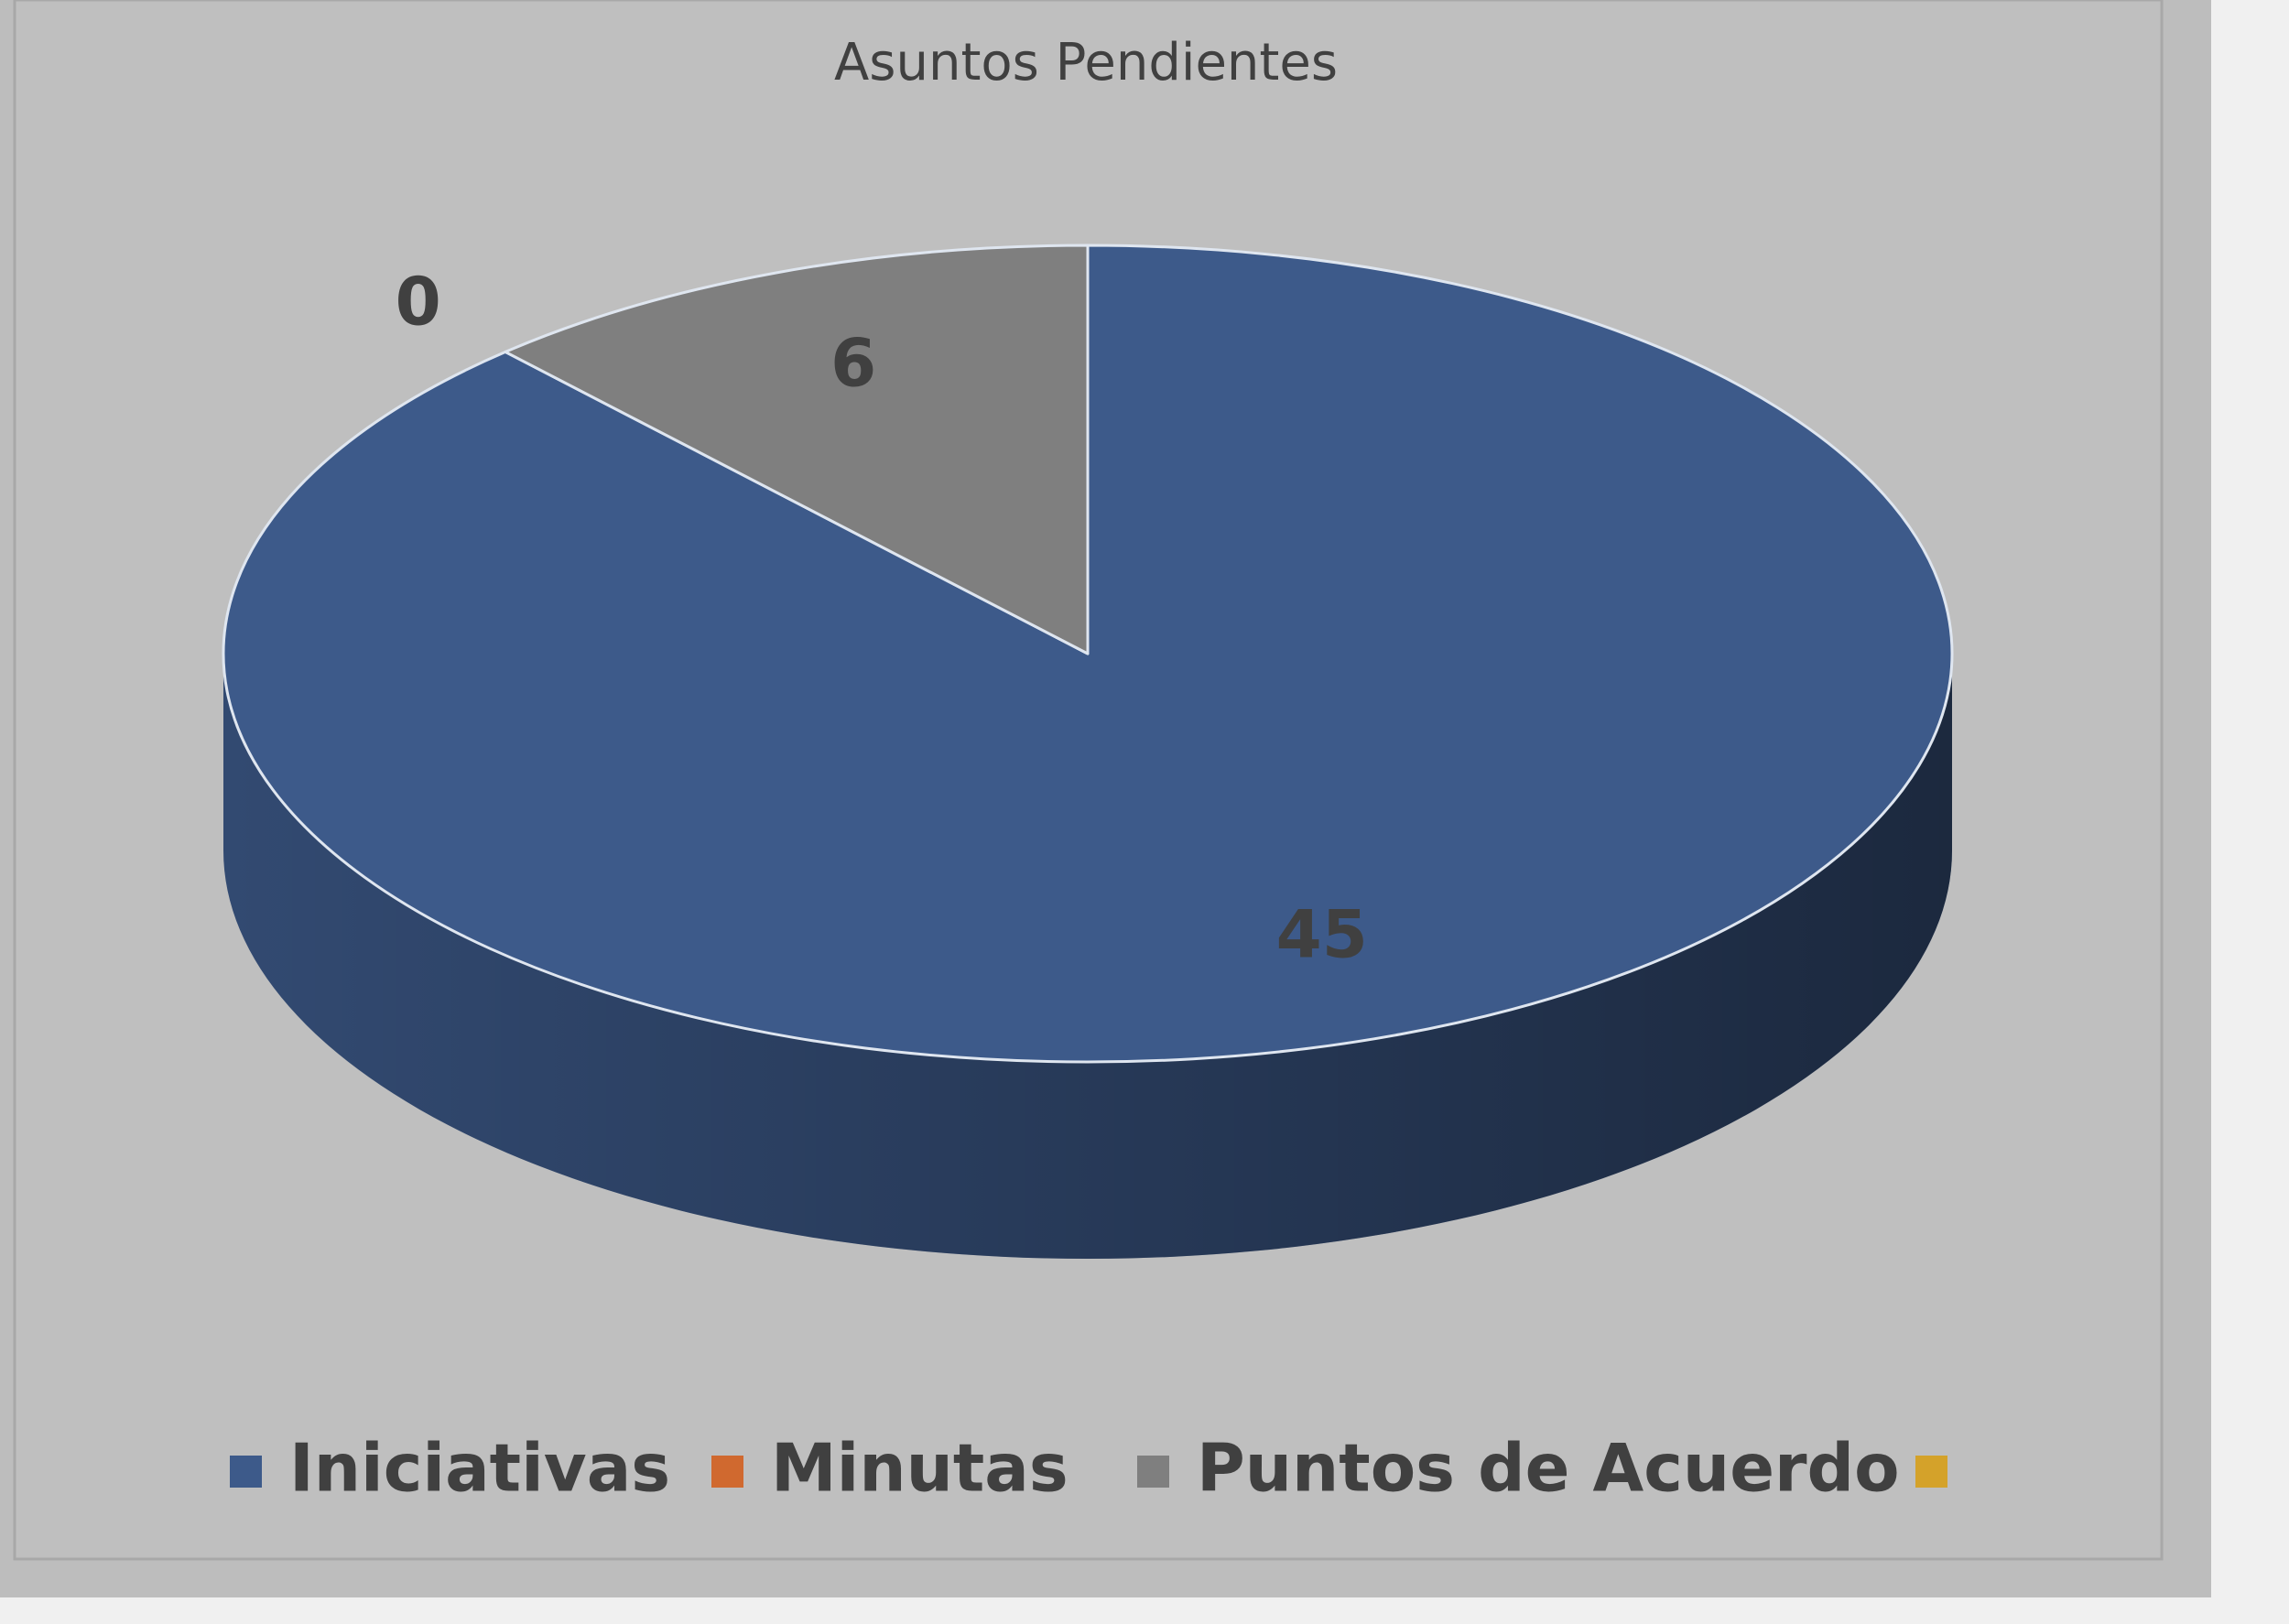 Image resolution: width=2289 pixels, height=1624 pixels. I want to click on slice, so click(797, 449).